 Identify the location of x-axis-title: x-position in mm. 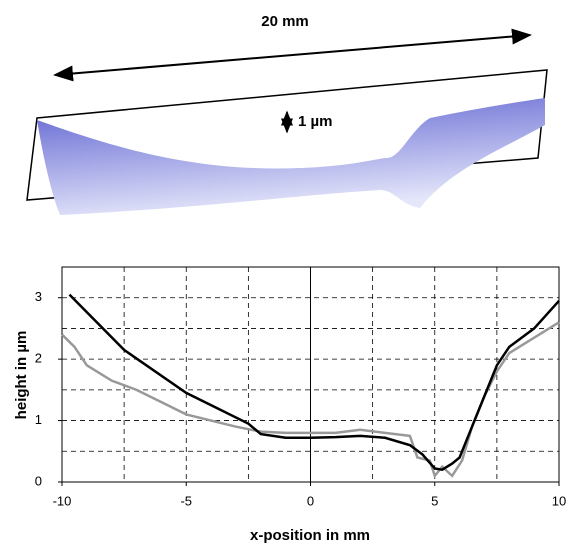
(310, 535).